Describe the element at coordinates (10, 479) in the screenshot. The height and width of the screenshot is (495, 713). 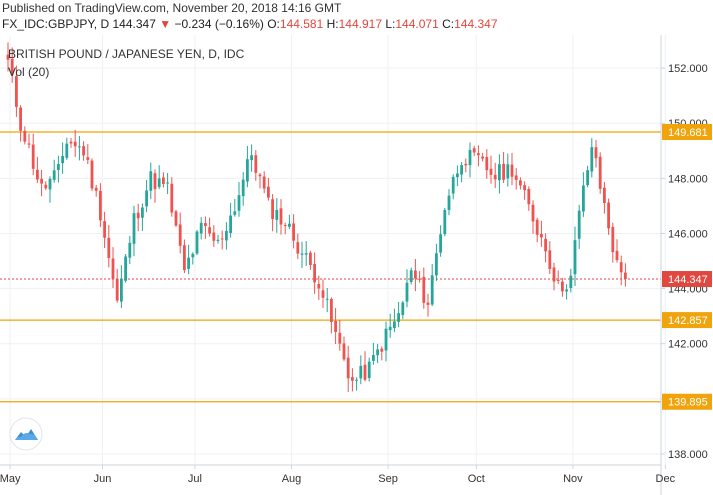
I see `time-tick-label: May` at that location.